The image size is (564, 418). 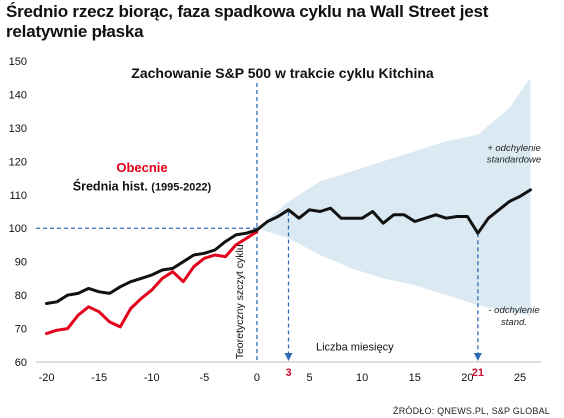 What do you see at coordinates (18, 62) in the screenshot?
I see `y-tick-label: 150` at bounding box center [18, 62].